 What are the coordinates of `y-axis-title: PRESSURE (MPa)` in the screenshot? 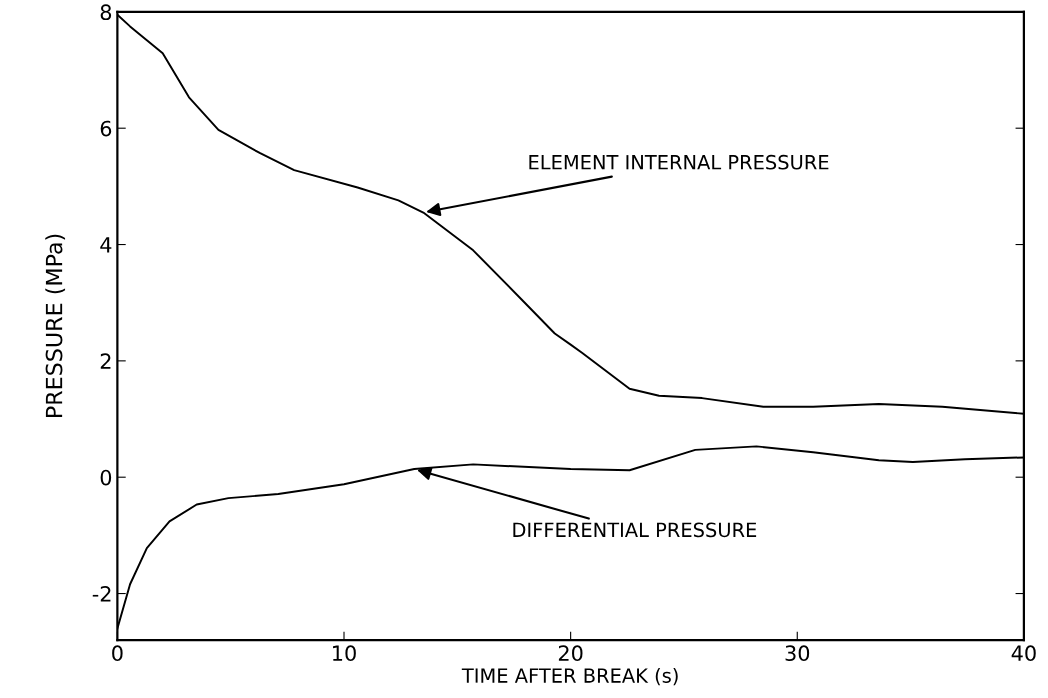 It's located at (55, 325).